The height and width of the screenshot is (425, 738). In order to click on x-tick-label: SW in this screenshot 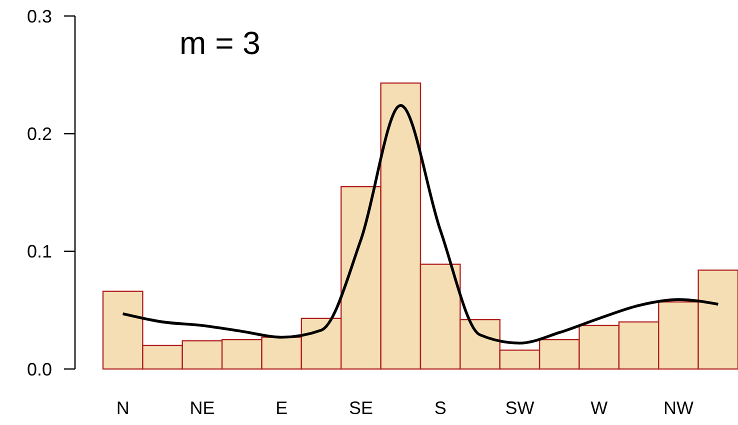, I will do `click(519, 408)`.